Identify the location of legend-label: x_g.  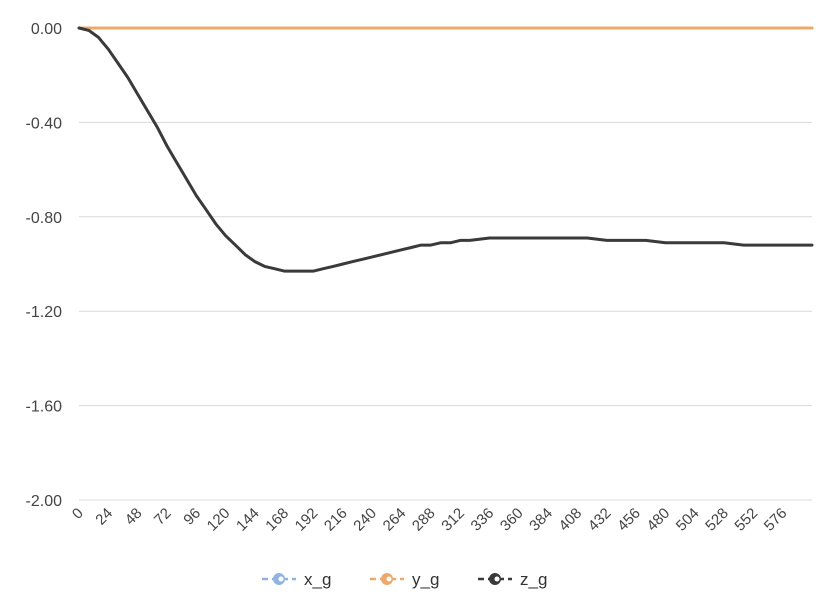
(317, 579).